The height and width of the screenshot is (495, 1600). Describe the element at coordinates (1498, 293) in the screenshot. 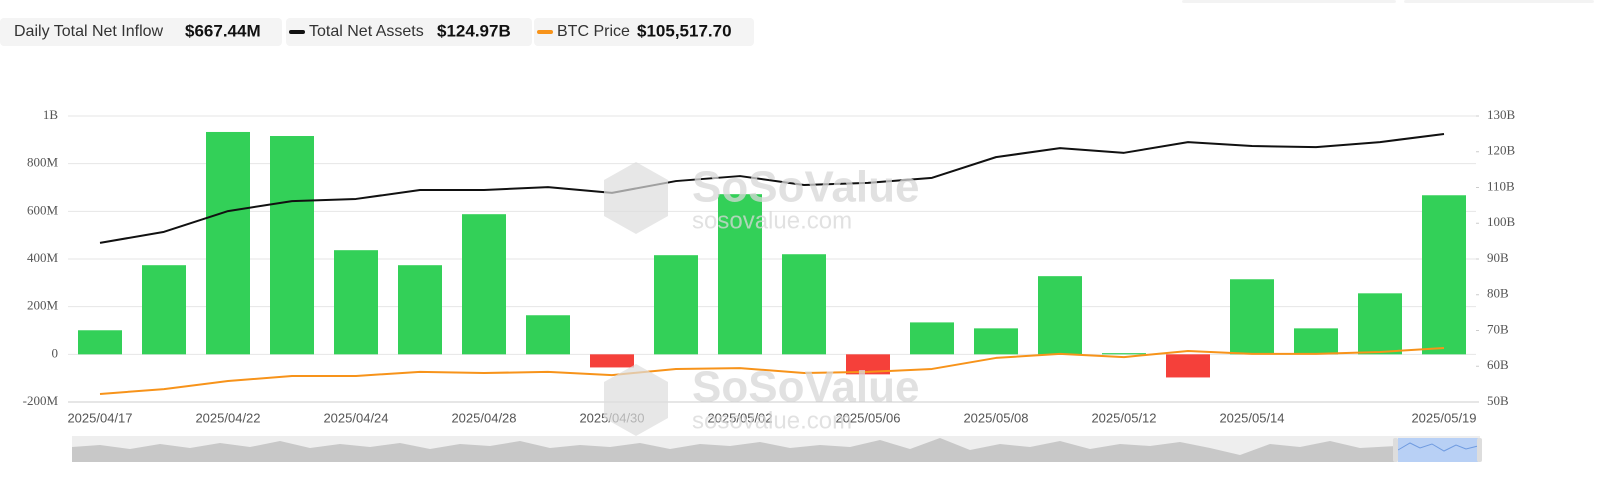

I see `y2-tick-label: 80B` at that location.